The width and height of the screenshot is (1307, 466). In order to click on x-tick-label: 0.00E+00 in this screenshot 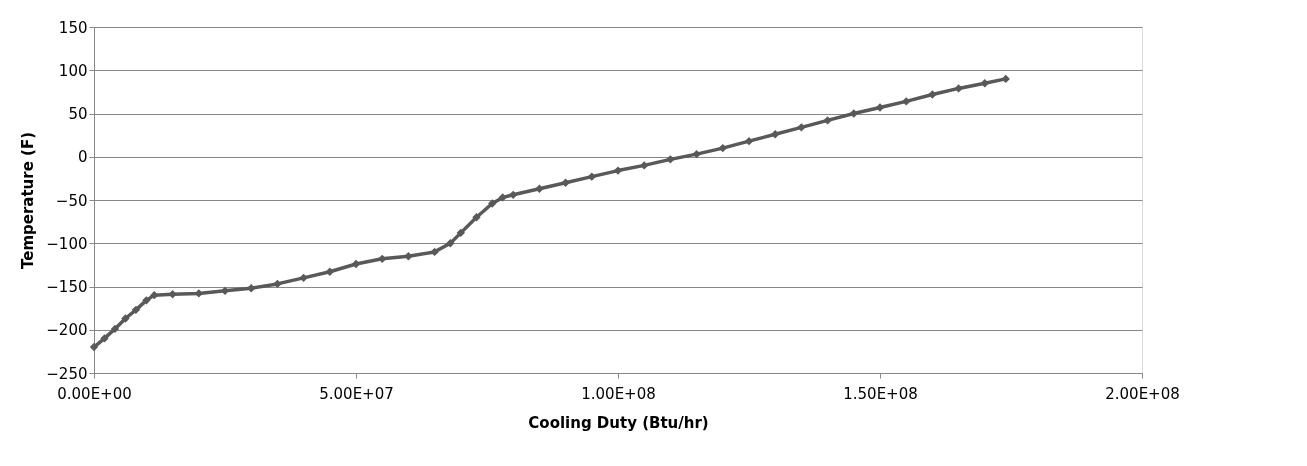, I will do `click(94, 393)`.